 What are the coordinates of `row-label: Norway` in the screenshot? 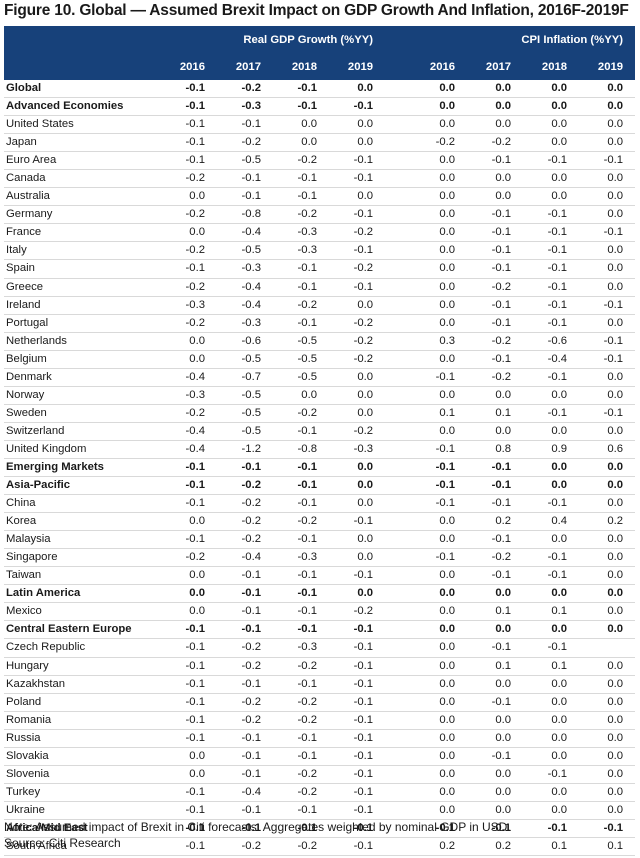 It's located at (82, 395).